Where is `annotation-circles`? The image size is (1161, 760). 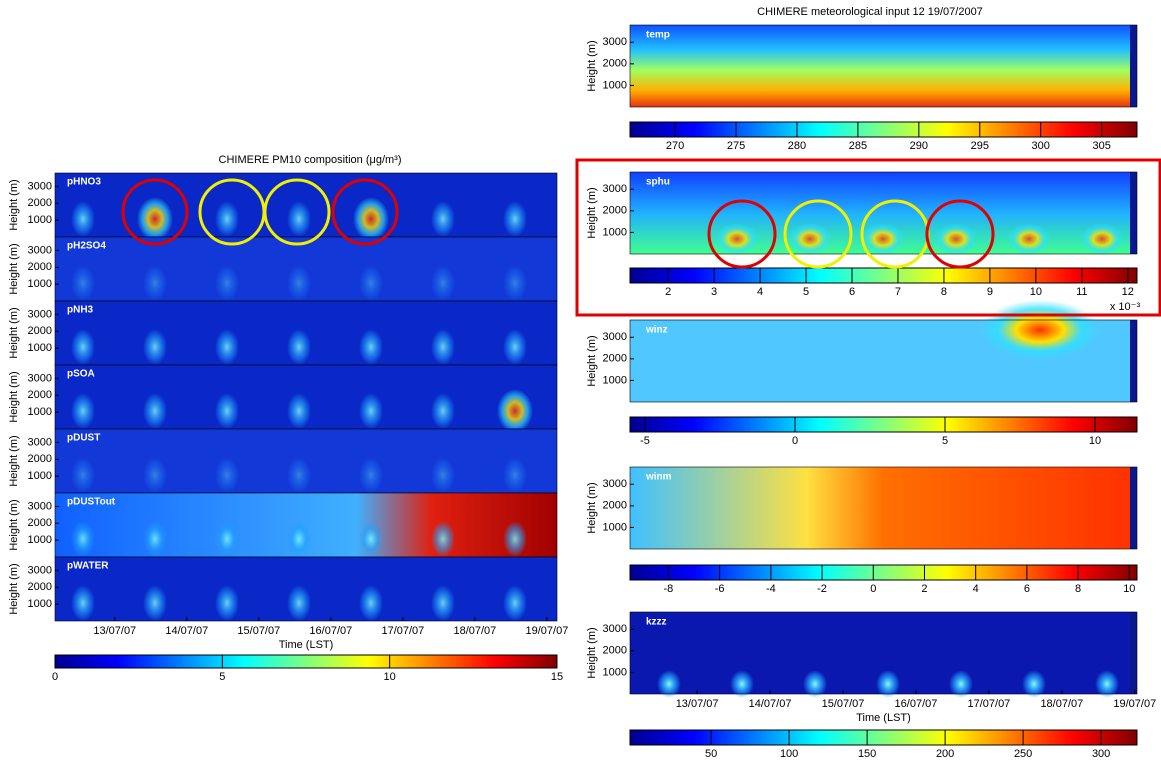 annotation-circles is located at coordinates (558, 223).